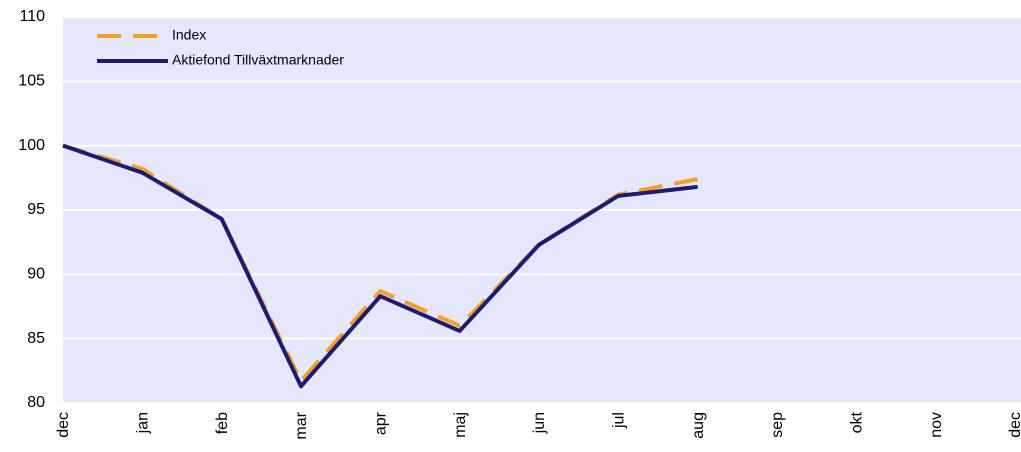 The height and width of the screenshot is (452, 1021). Describe the element at coordinates (857, 422) in the screenshot. I see `x-tick-label: okt` at that location.